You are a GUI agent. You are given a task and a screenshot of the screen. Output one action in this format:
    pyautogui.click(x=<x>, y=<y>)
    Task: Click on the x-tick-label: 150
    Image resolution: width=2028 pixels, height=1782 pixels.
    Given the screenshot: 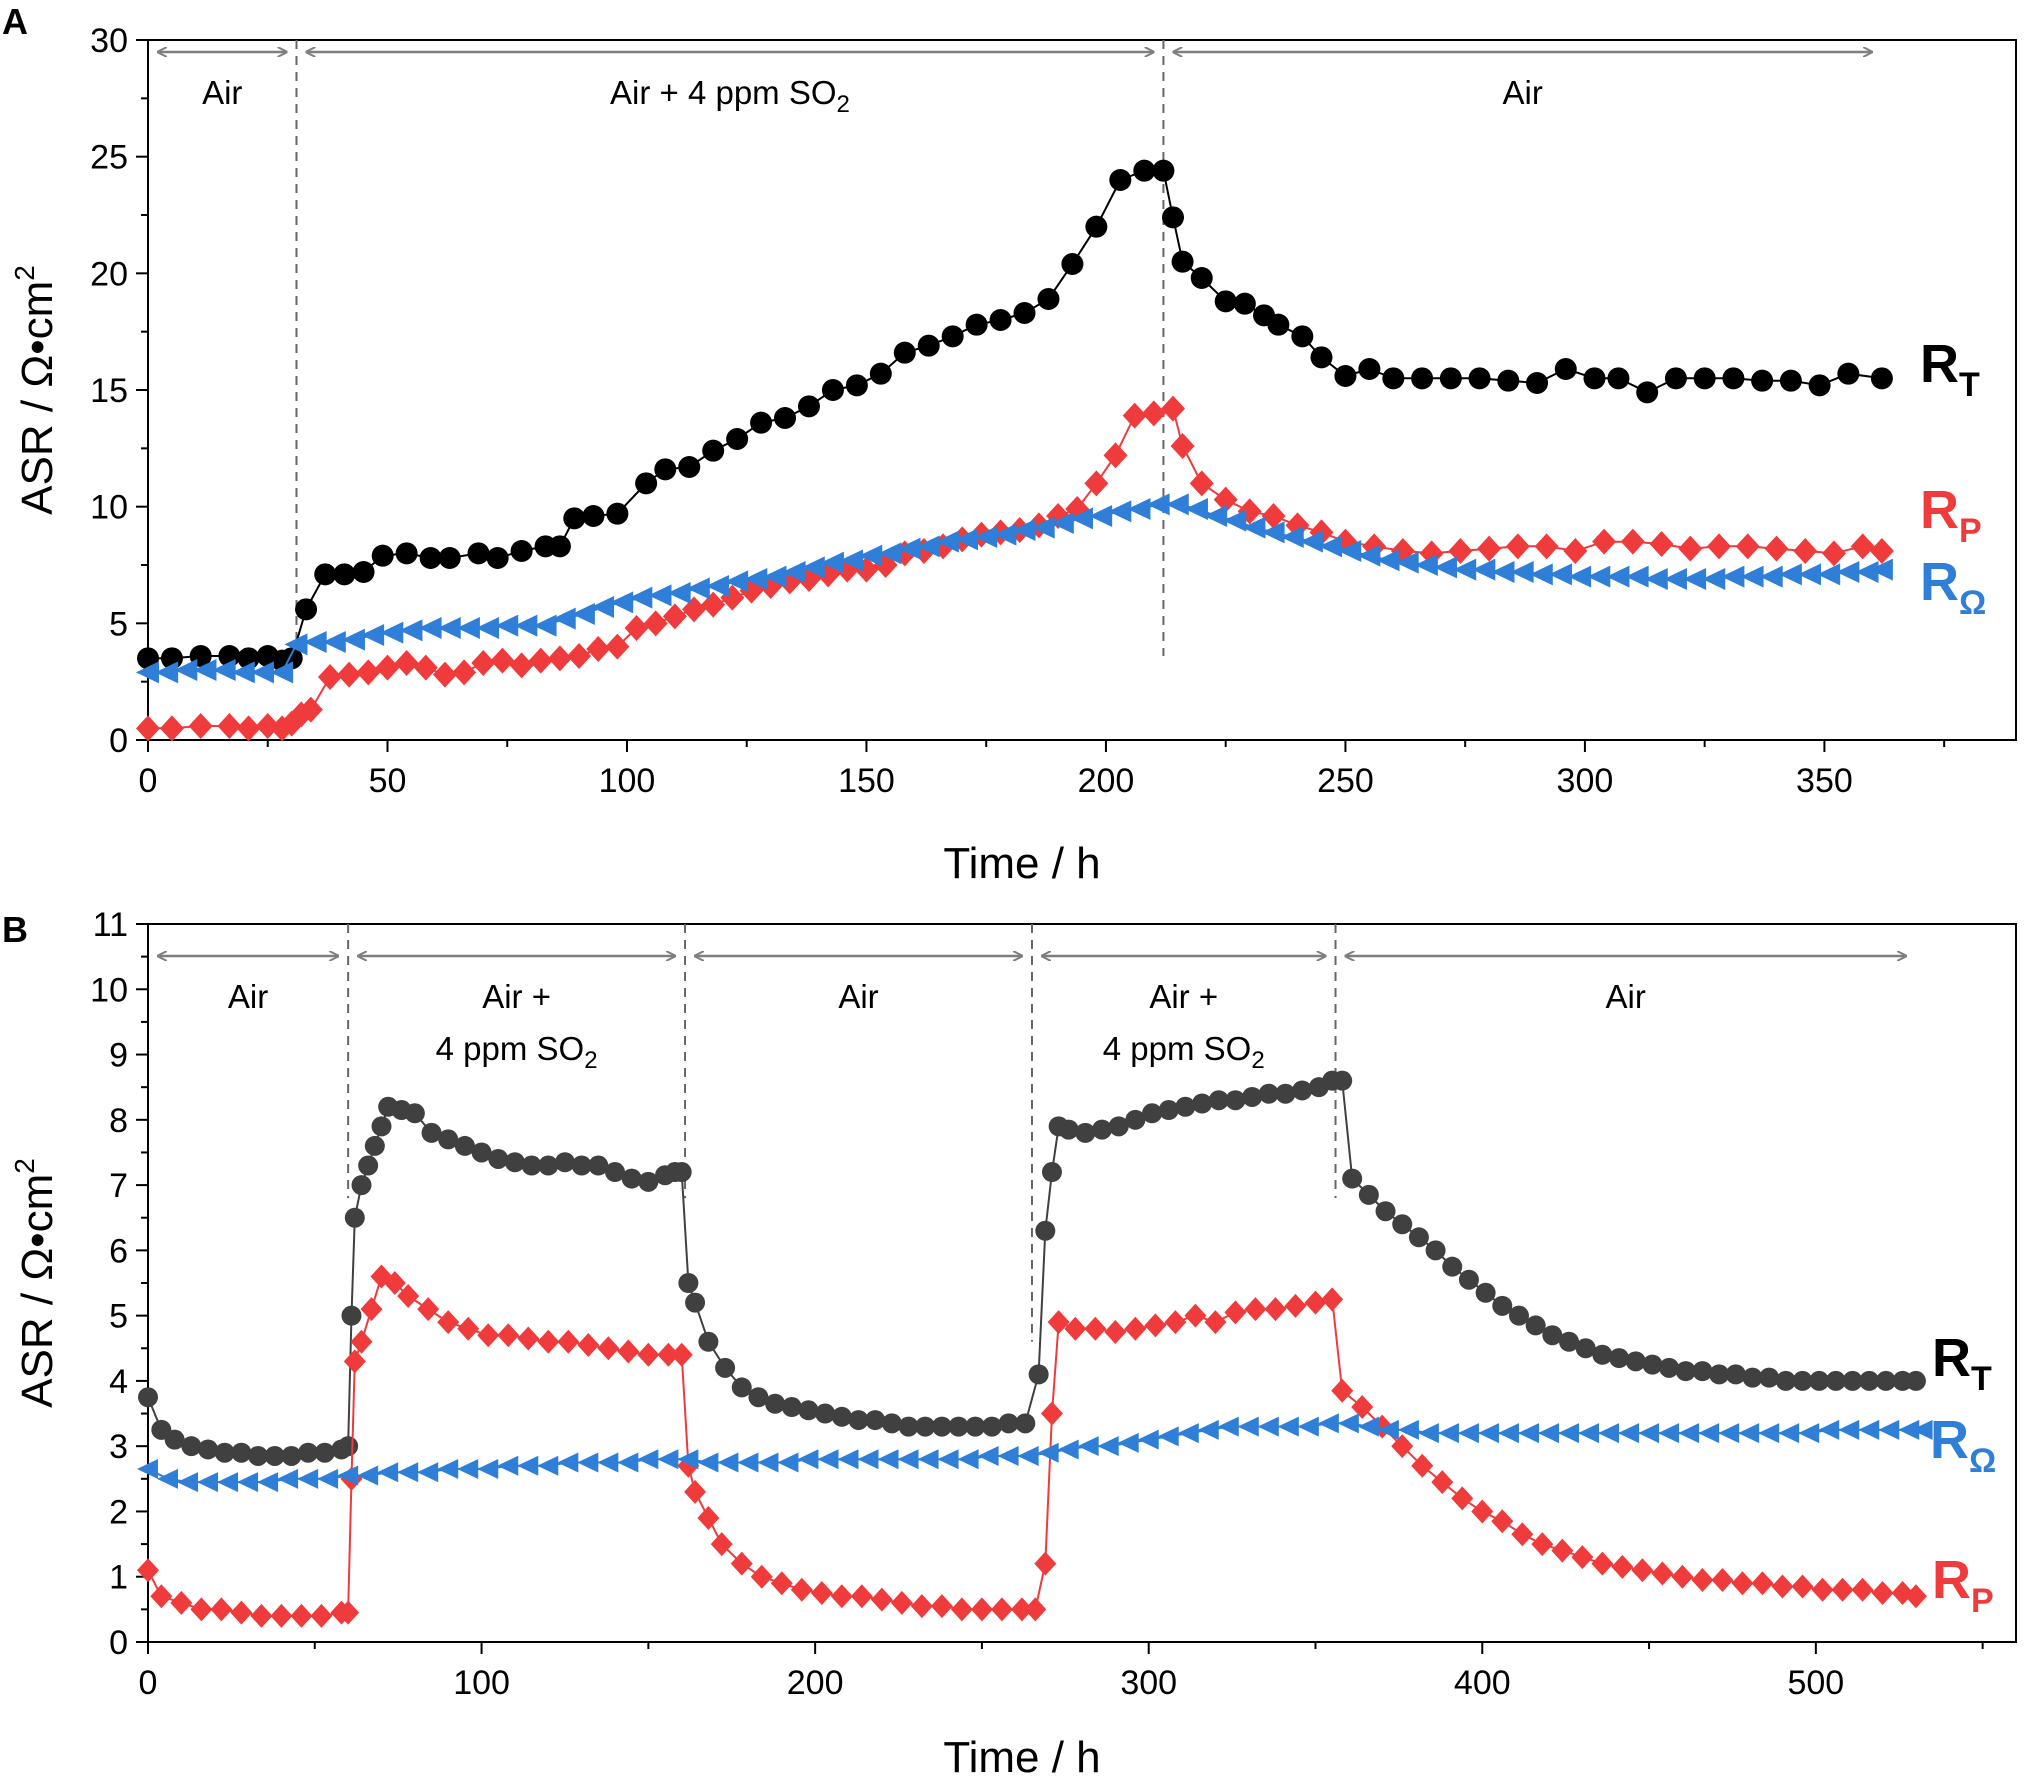 What is the action you would take?
    pyautogui.click(x=866, y=781)
    